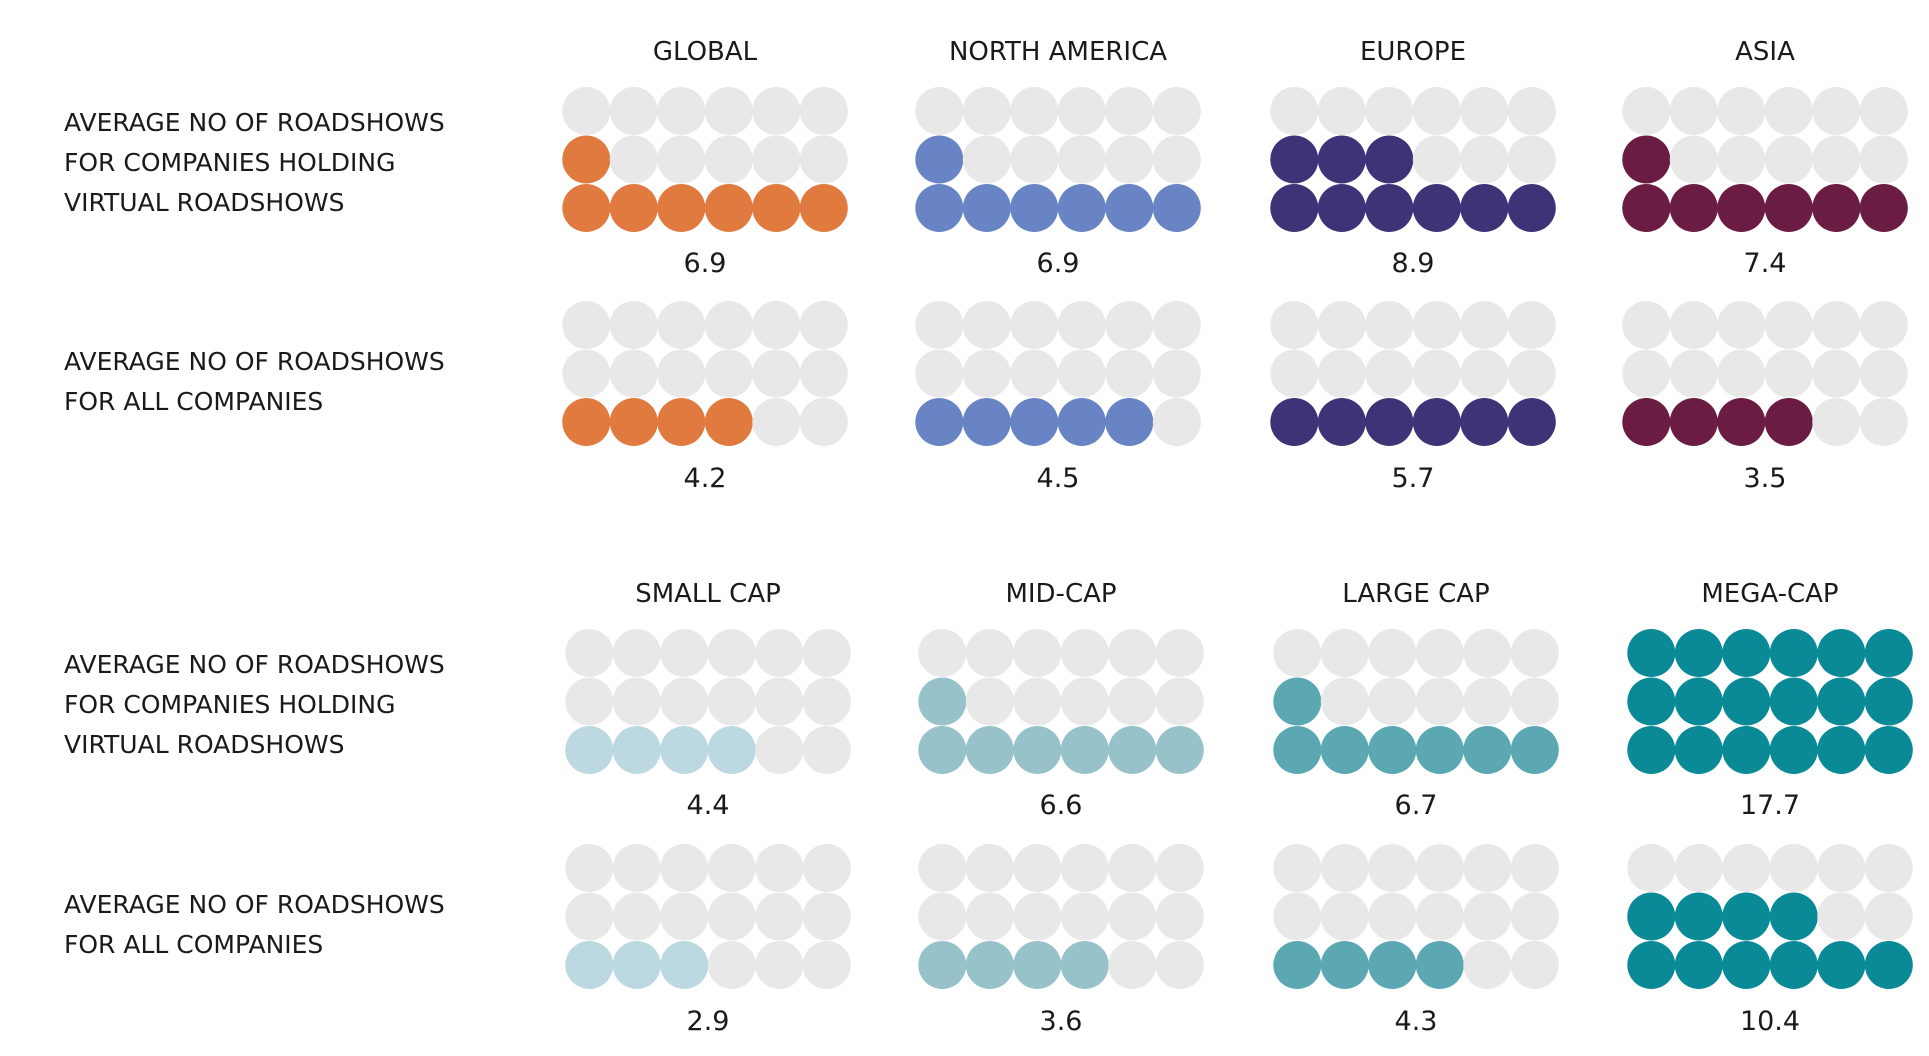 The image size is (1929, 1056). I want to click on dot-grid-mid-cap-row2, so click(1061, 916).